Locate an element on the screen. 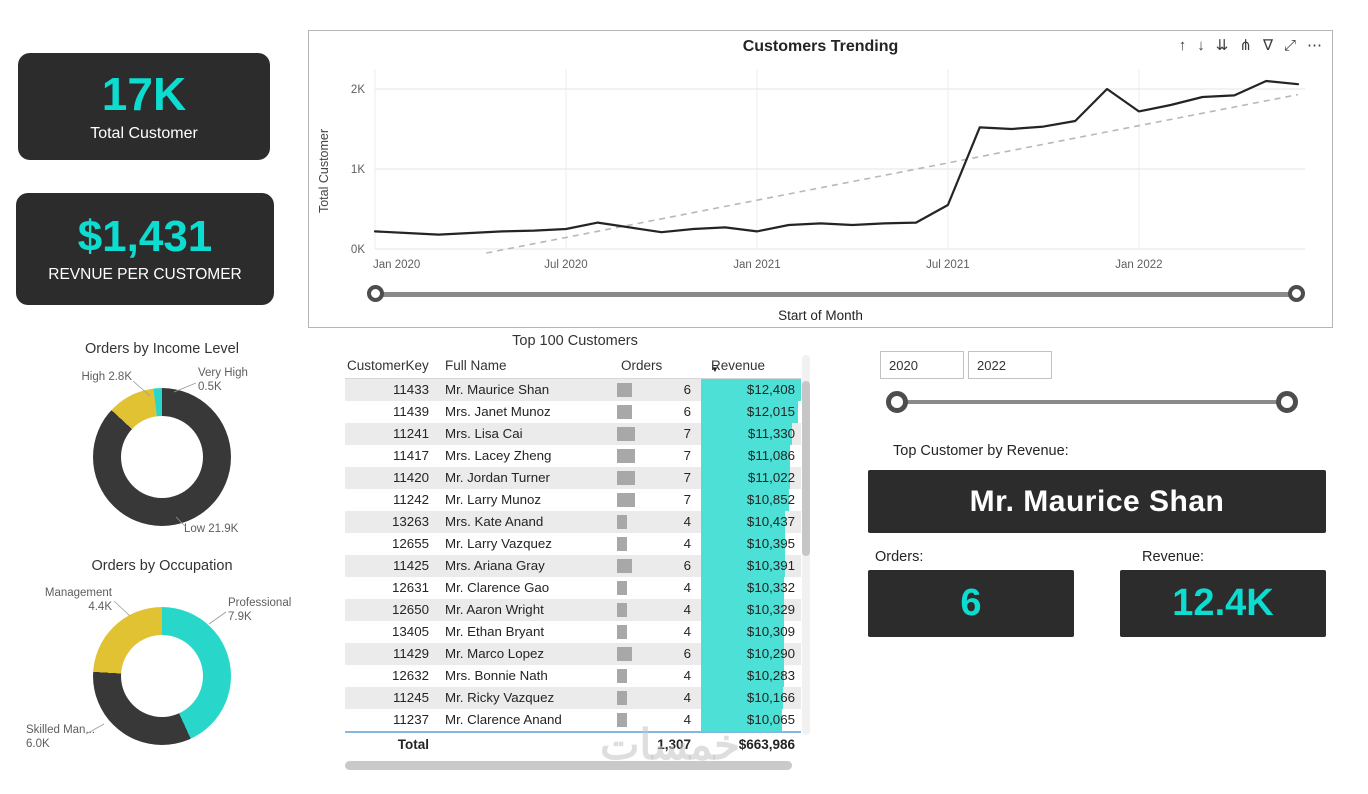  year-to-input is located at coordinates (1010, 365).